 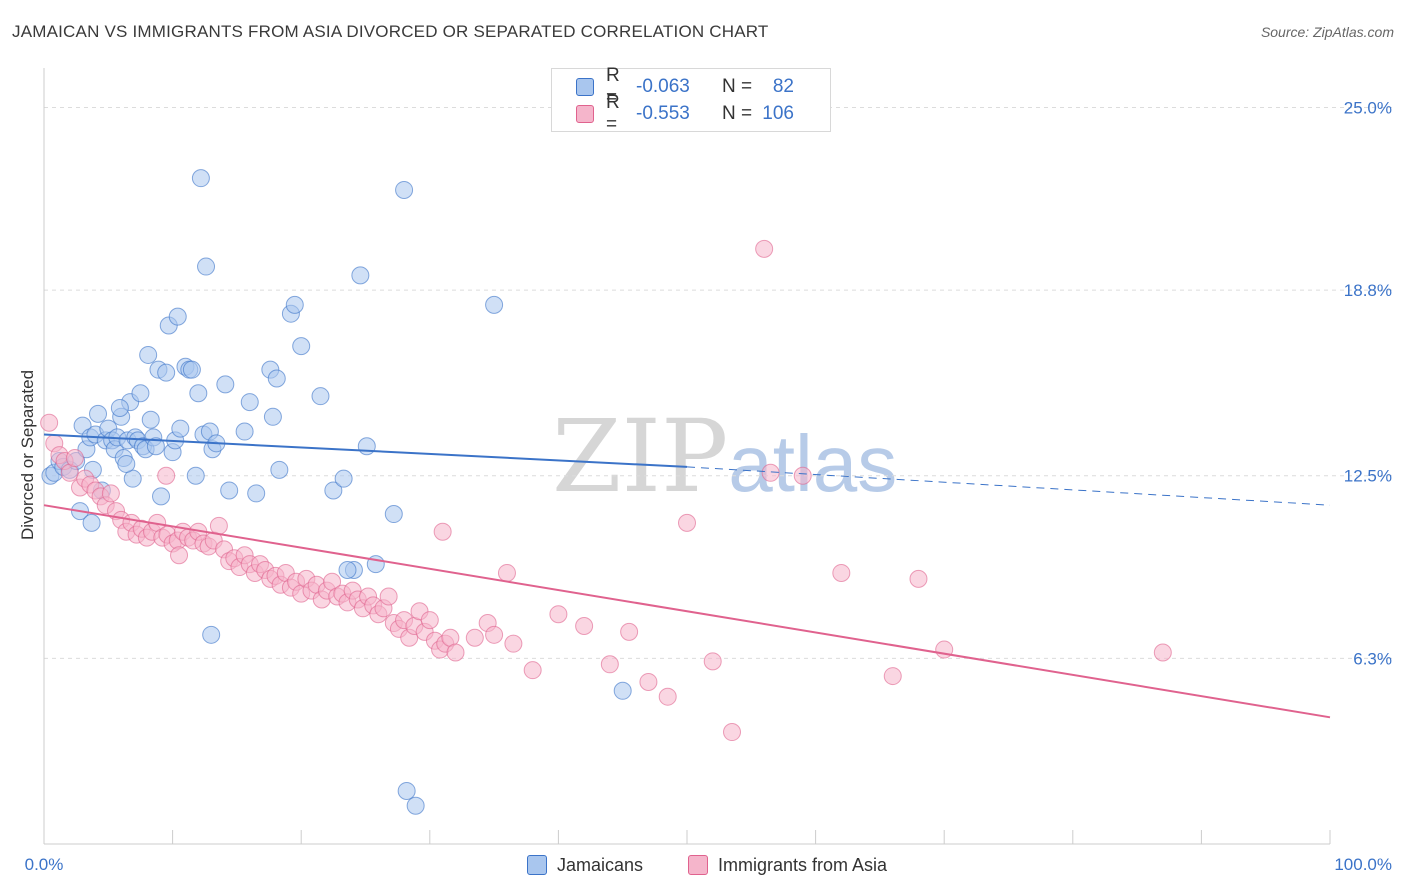 What do you see at coordinates (537, 865) in the screenshot?
I see `blue-swatch-icon` at bounding box center [537, 865].